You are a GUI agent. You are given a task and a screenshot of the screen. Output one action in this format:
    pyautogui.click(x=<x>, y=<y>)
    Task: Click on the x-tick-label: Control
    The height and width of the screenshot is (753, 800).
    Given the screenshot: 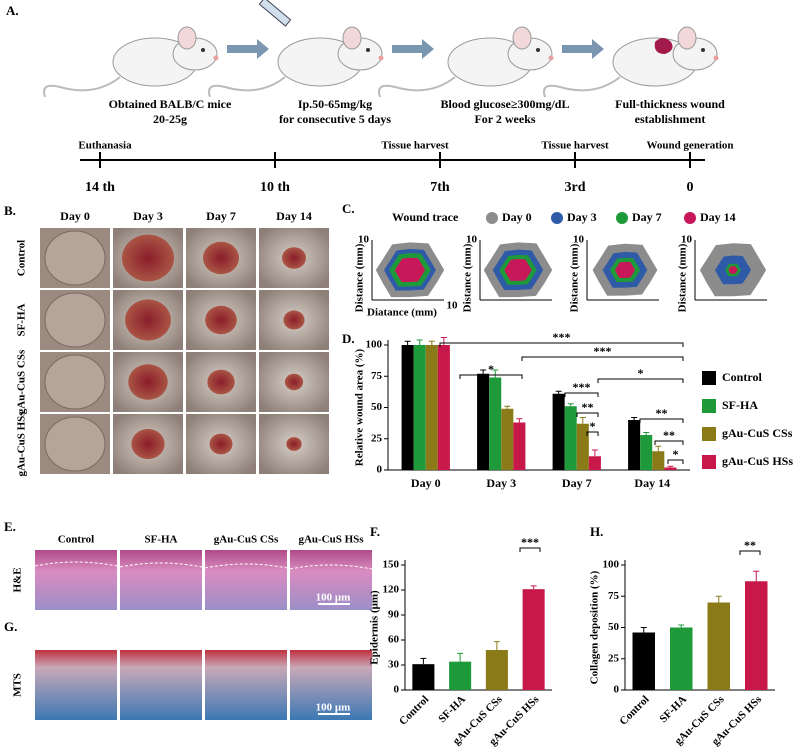 What is the action you would take?
    pyautogui.click(x=414, y=710)
    